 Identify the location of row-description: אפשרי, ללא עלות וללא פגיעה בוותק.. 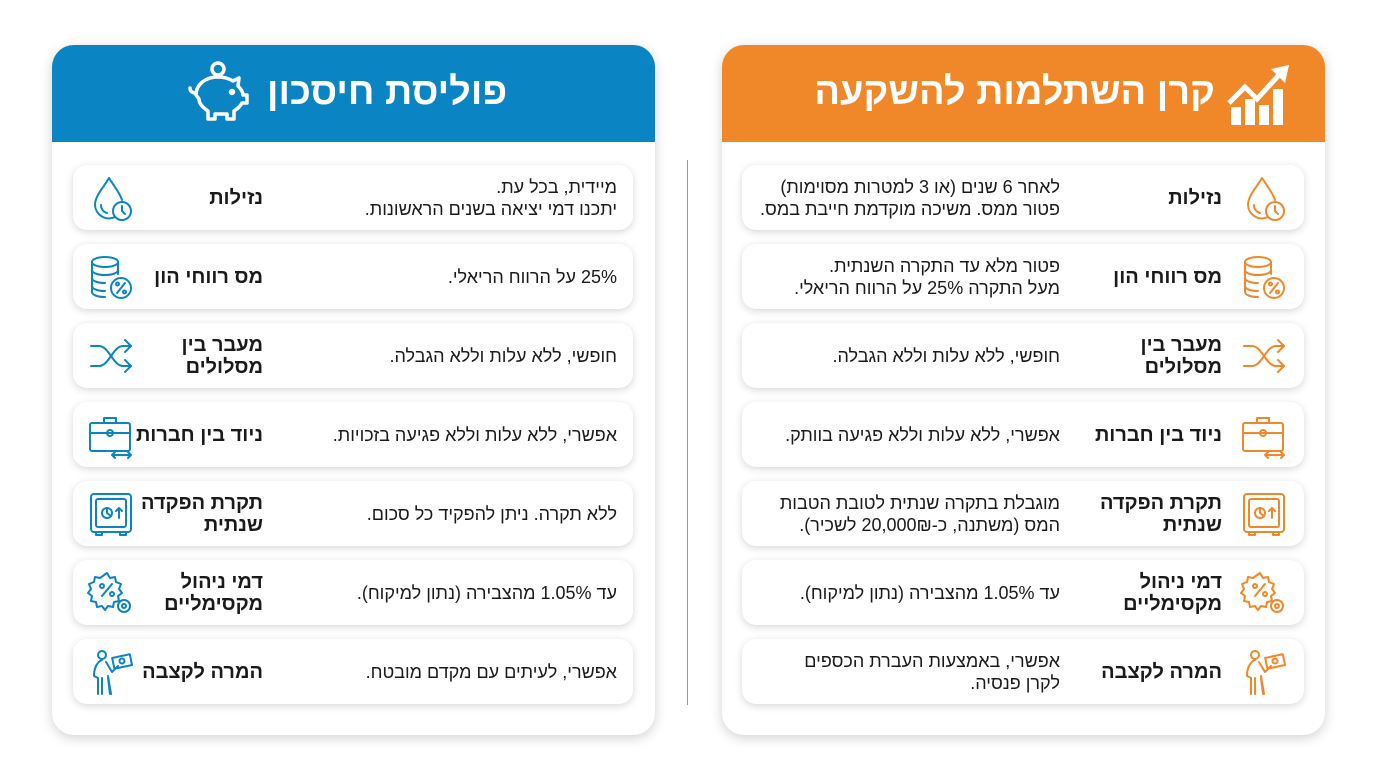
(922, 434).